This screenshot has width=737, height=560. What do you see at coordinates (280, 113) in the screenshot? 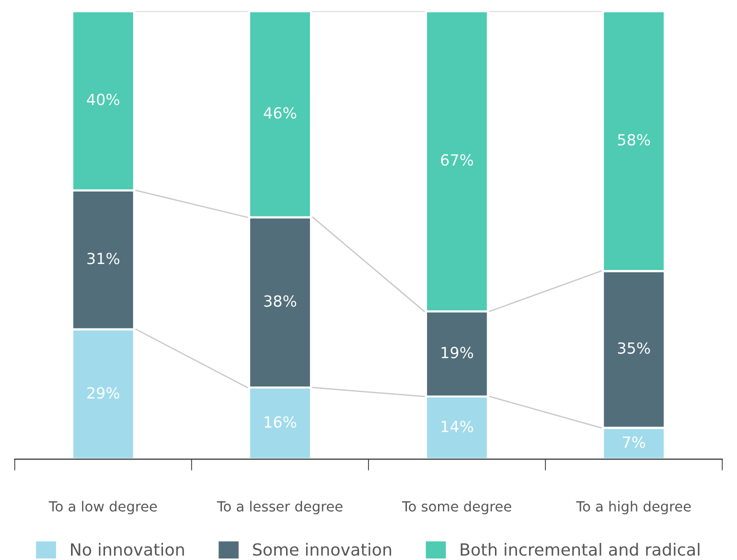
I see `data-label: 46%` at bounding box center [280, 113].